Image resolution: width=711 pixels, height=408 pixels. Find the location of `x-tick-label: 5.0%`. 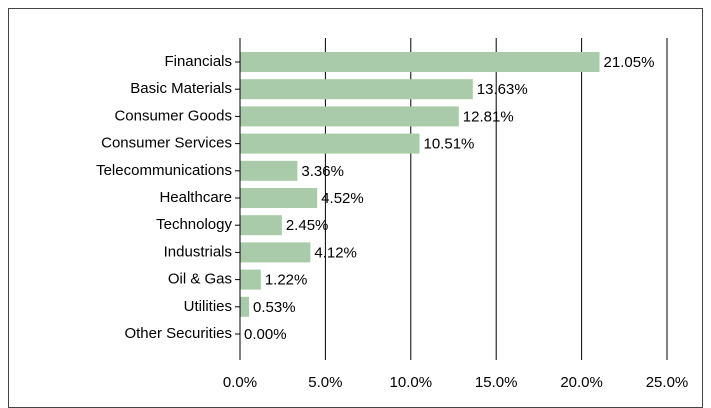

x-tick-label: 5.0% is located at coordinates (325, 382).